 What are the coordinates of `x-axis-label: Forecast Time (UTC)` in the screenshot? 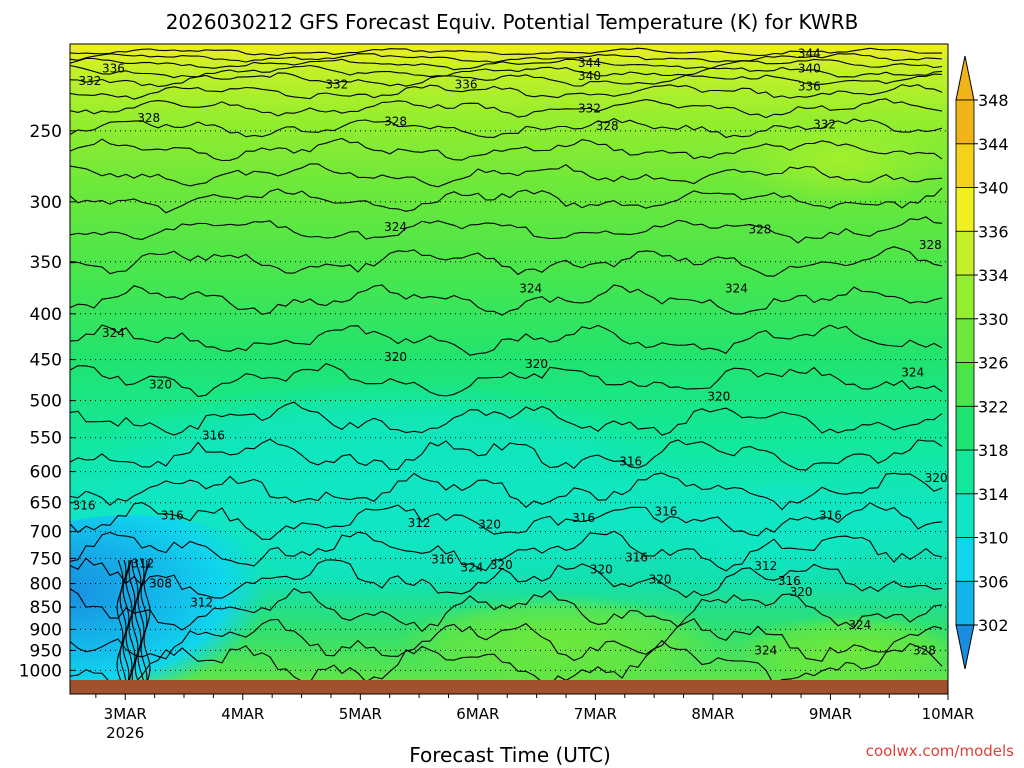 It's located at (510, 755).